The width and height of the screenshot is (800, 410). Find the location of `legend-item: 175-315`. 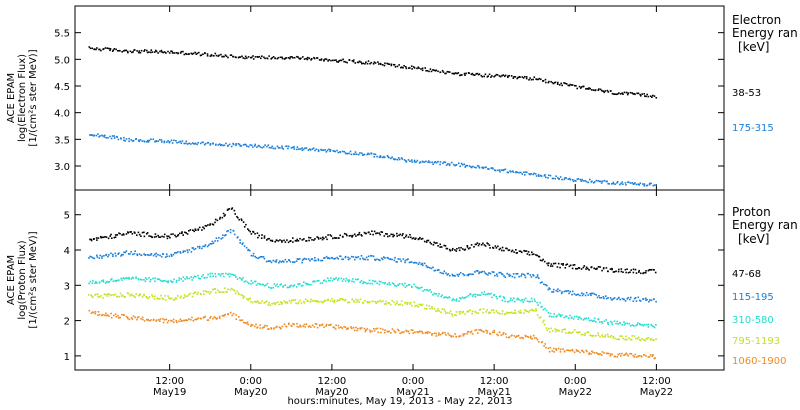

legend-item: 175-315 is located at coordinates (753, 128).